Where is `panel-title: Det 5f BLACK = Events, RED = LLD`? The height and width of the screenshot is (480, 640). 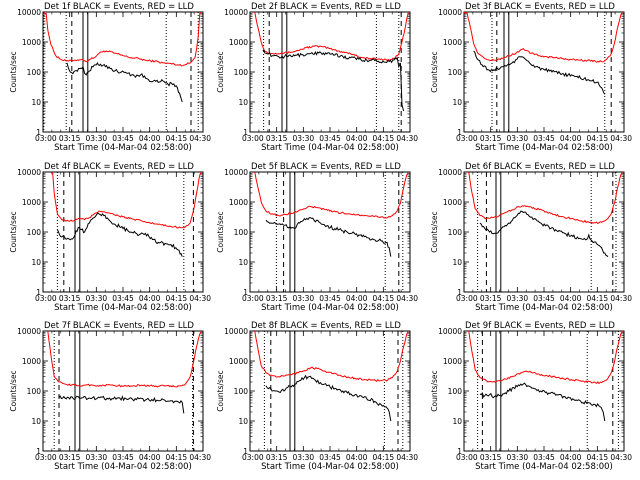 panel-title: Det 5f BLACK = Events, RED = LLD is located at coordinates (326, 167).